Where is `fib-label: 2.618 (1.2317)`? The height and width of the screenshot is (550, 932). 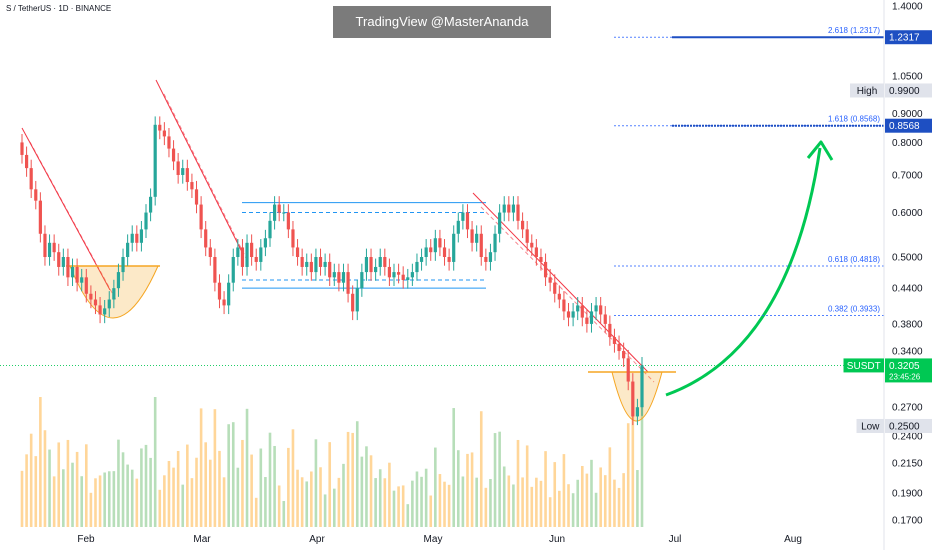 fib-label: 2.618 (1.2317) is located at coordinates (854, 30).